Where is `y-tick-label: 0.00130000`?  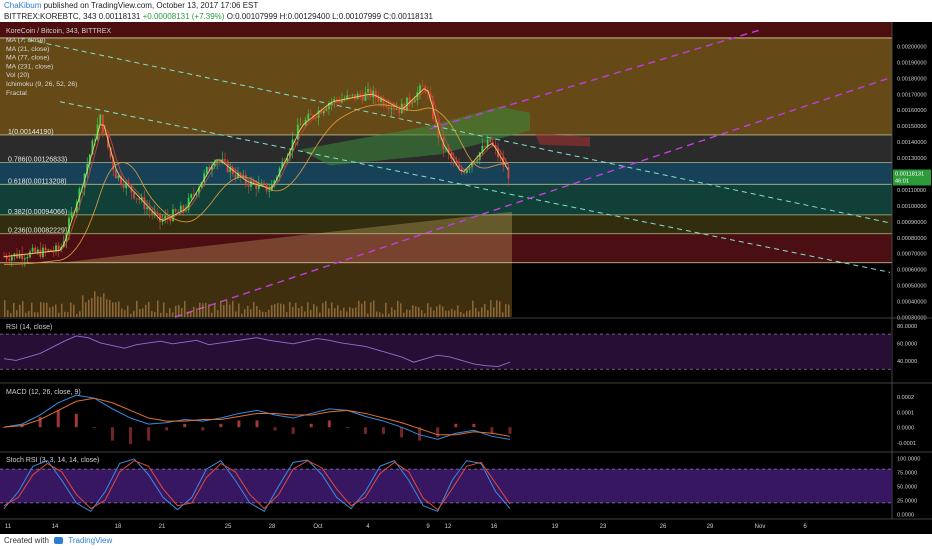
y-tick-label: 0.00130000 is located at coordinates (912, 159).